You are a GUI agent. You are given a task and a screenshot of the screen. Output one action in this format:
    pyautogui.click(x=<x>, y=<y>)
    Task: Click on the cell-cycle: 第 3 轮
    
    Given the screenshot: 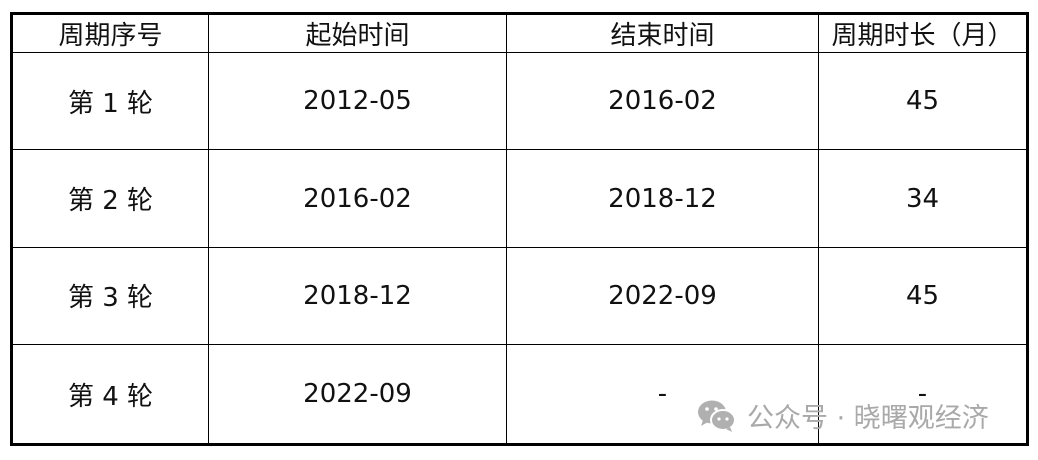 What is the action you would take?
    pyautogui.click(x=110, y=296)
    